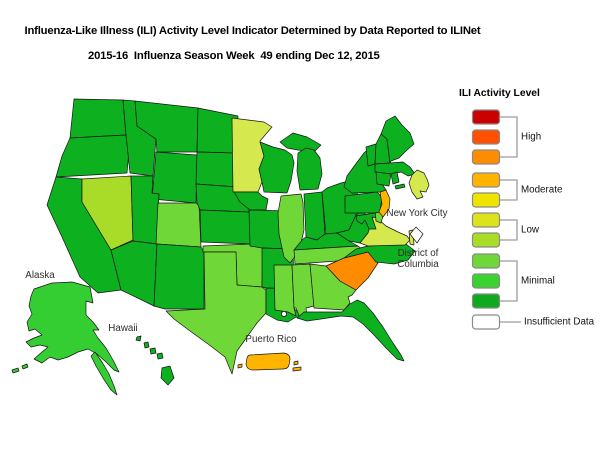  Describe the element at coordinates (134, 273) in the screenshot. I see `state-az` at that location.